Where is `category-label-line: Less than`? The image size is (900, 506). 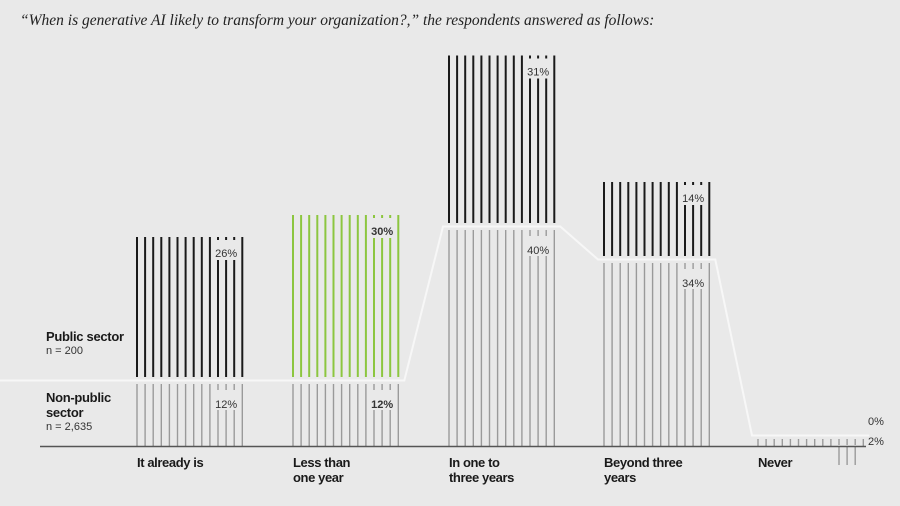 category-label-line: Less than is located at coordinates (322, 462).